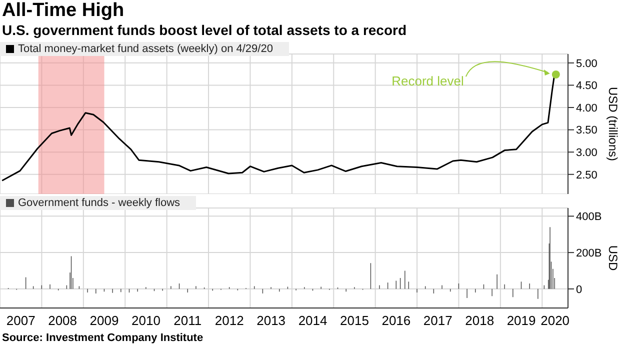 The image size is (620, 348). What do you see at coordinates (521, 320) in the screenshot?
I see `x-tick-label: 2019` at bounding box center [521, 320].